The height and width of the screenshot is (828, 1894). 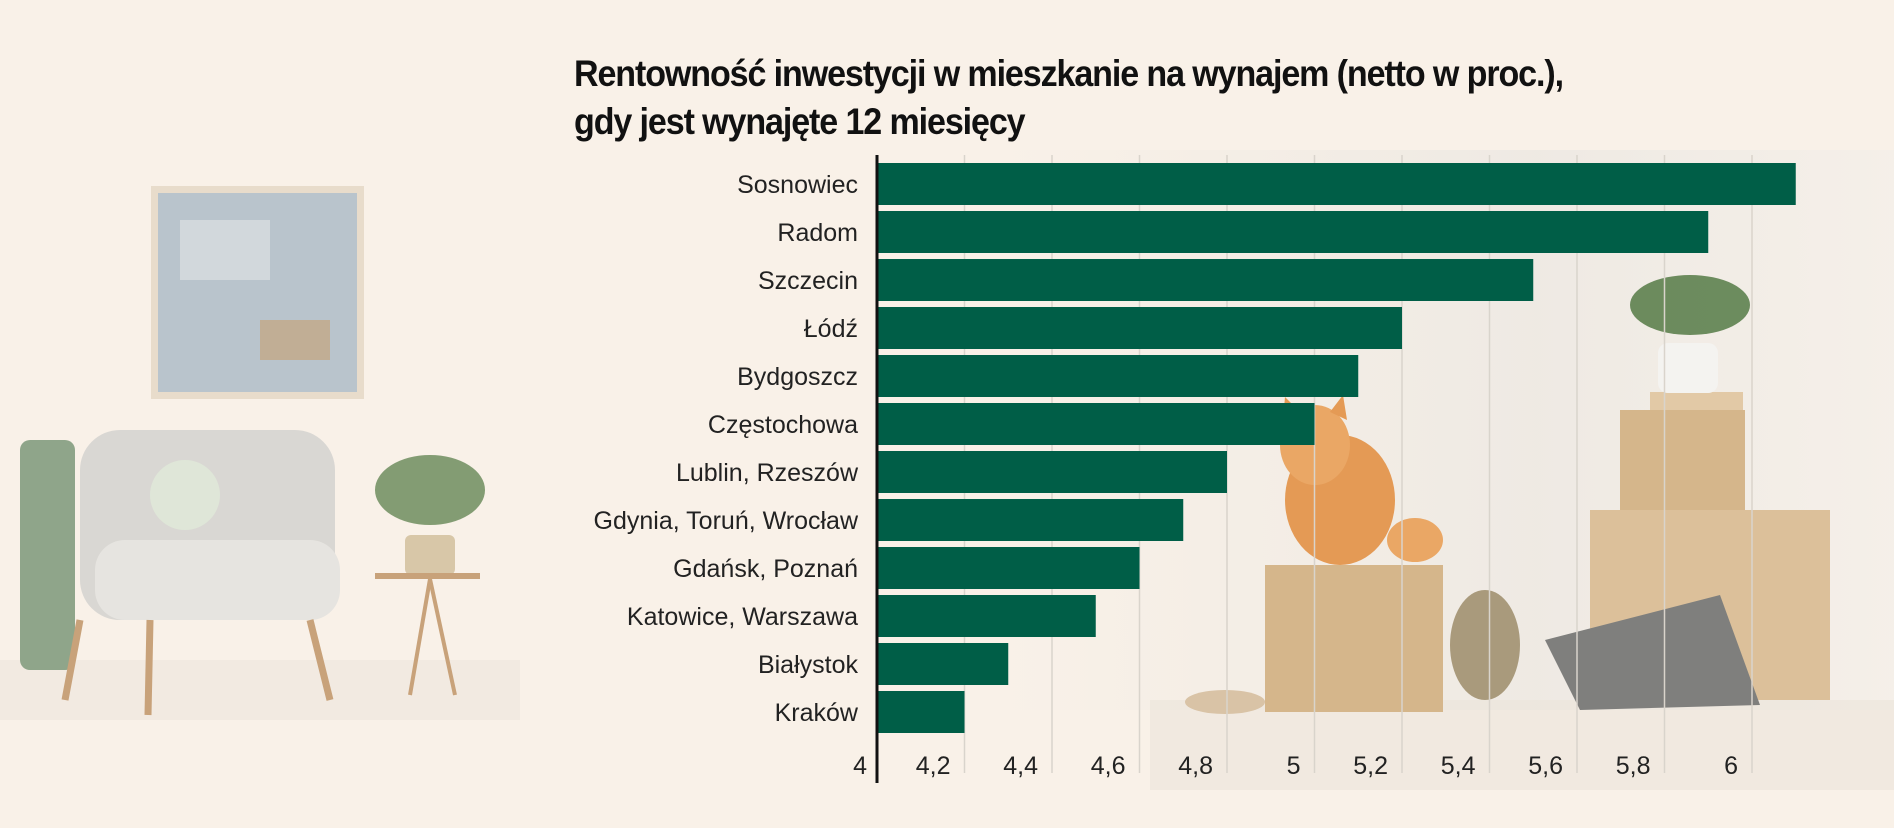 I want to click on x-tick-label: 5,4, so click(x=1458, y=766).